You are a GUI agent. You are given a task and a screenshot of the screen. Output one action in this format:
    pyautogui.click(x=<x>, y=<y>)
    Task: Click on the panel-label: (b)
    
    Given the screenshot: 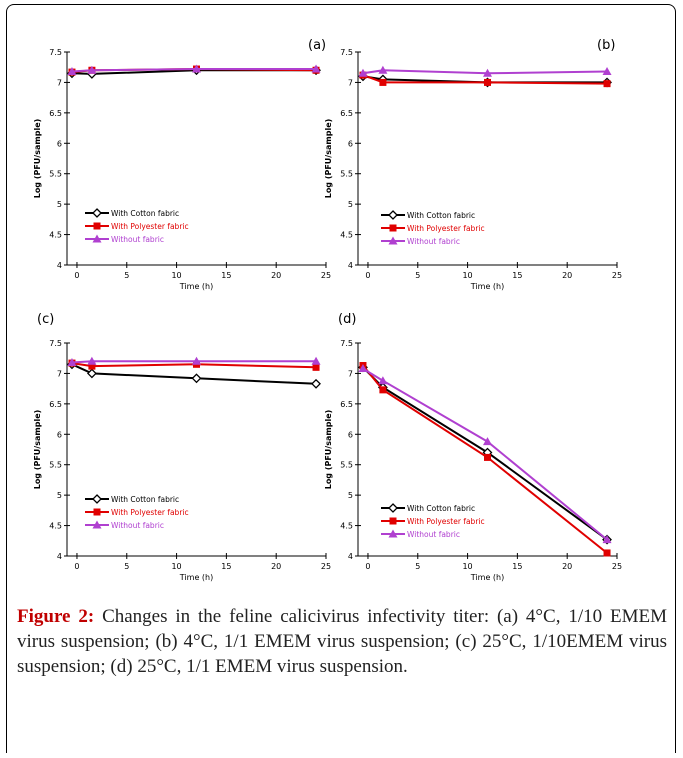 What is the action you would take?
    pyautogui.click(x=606, y=45)
    